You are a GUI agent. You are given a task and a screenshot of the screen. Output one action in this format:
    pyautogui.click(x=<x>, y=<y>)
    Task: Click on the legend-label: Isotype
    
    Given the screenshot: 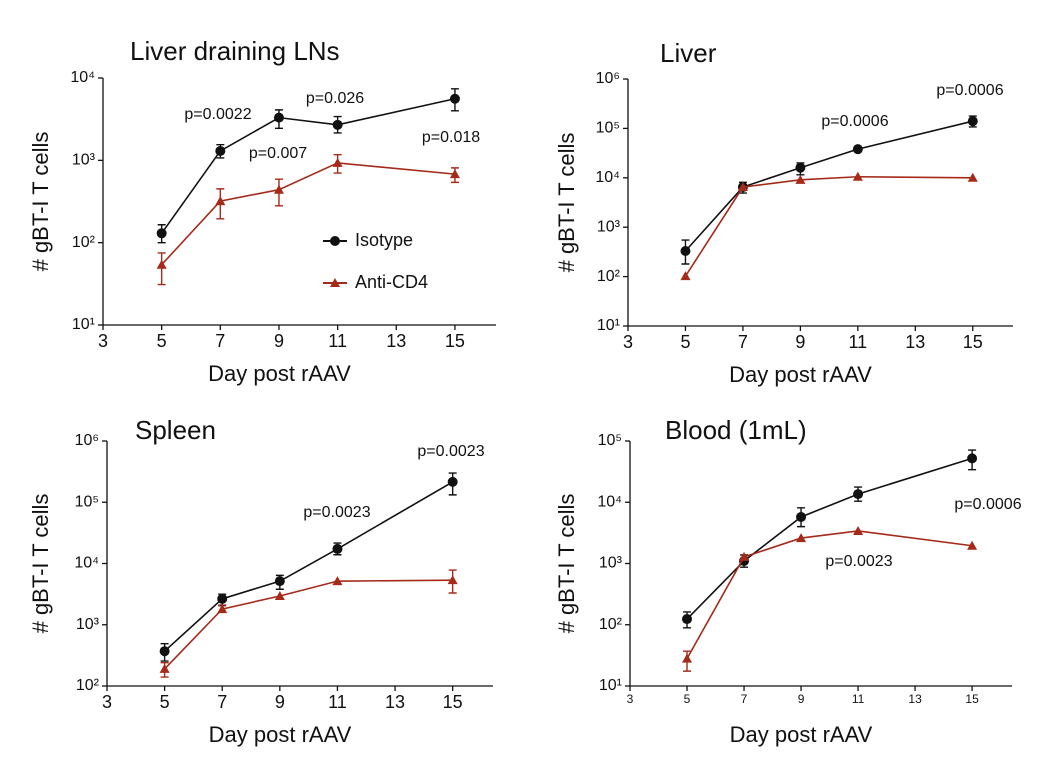 What is the action you would take?
    pyautogui.click(x=384, y=240)
    